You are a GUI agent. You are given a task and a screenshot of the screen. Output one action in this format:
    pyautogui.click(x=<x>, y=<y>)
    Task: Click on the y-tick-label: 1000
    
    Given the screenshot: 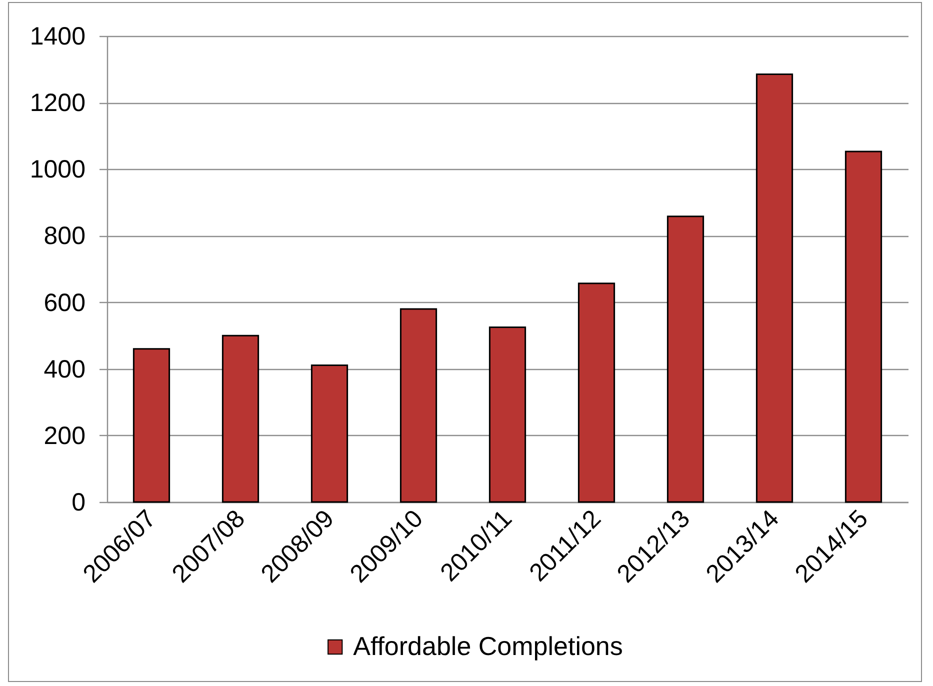 What is the action you would take?
    pyautogui.click(x=58, y=170)
    